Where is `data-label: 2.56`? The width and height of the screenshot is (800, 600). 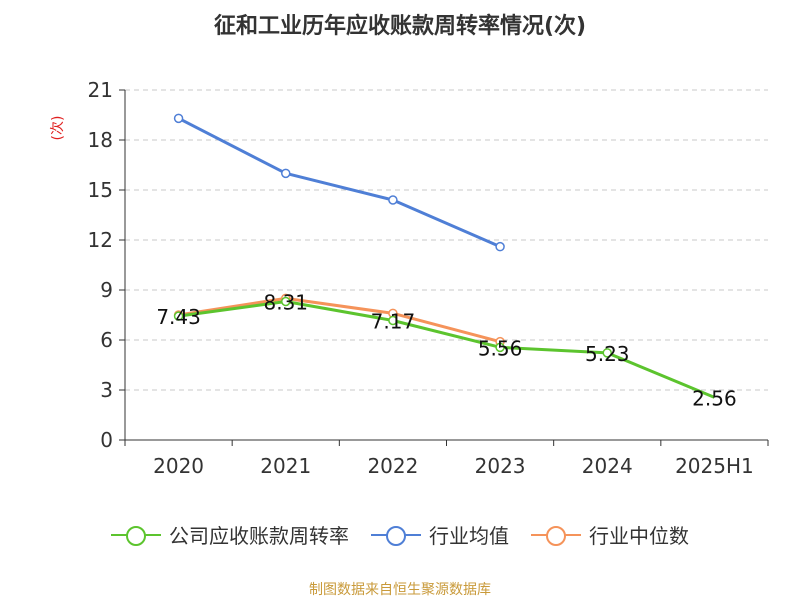
data-label: 2.56 is located at coordinates (714, 398).